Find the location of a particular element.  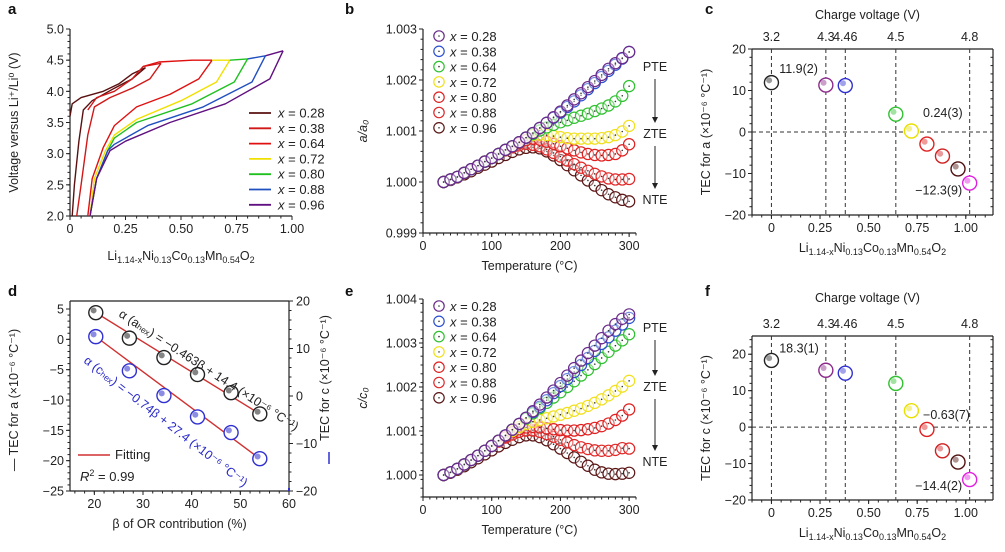

top-axis-title: Charge voltage (V) is located at coordinates (867, 15).